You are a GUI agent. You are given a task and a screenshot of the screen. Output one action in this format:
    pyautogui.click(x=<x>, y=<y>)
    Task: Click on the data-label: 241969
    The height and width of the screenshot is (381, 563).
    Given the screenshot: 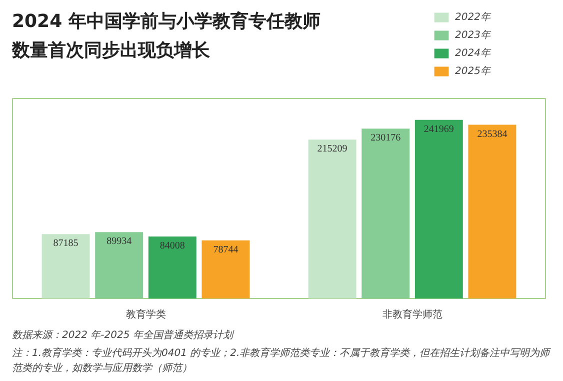 What is the action you would take?
    pyautogui.click(x=439, y=129)
    